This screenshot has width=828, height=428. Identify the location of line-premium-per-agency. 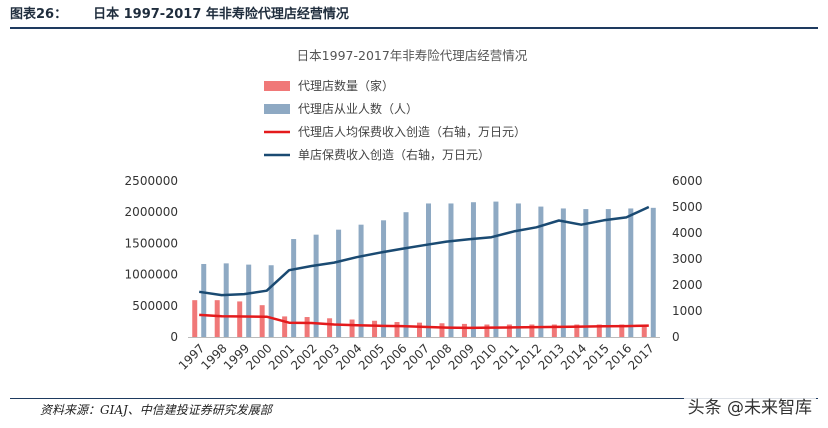
(424, 251).